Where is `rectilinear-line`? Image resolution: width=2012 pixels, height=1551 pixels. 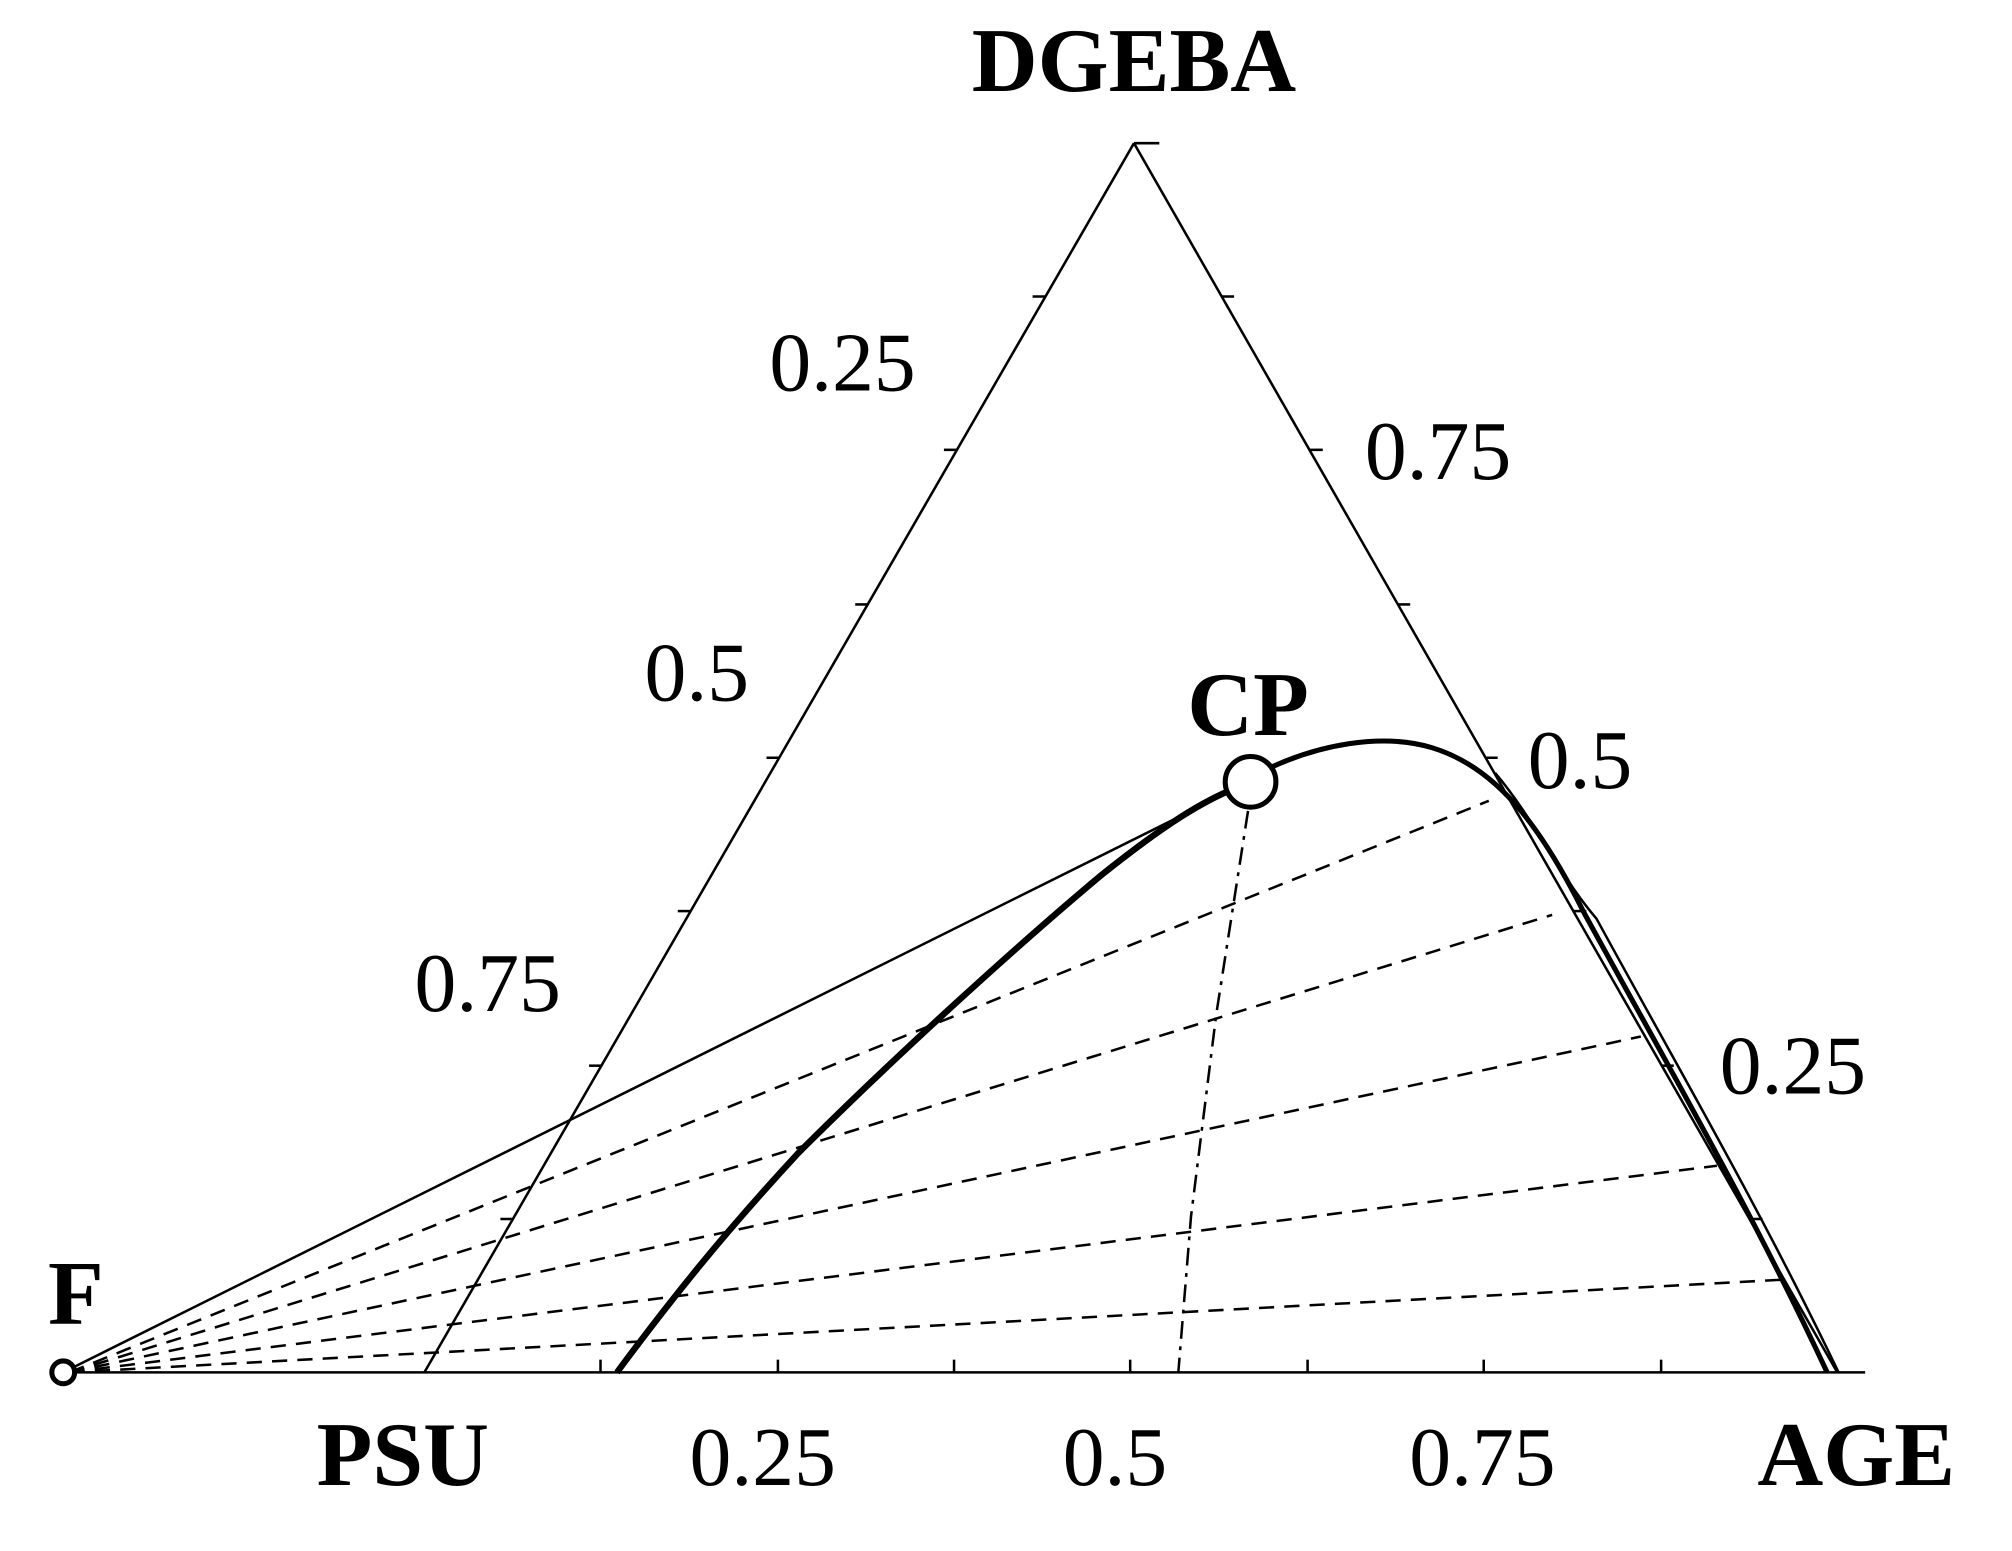 rectilinear-line is located at coordinates (1213, 1091).